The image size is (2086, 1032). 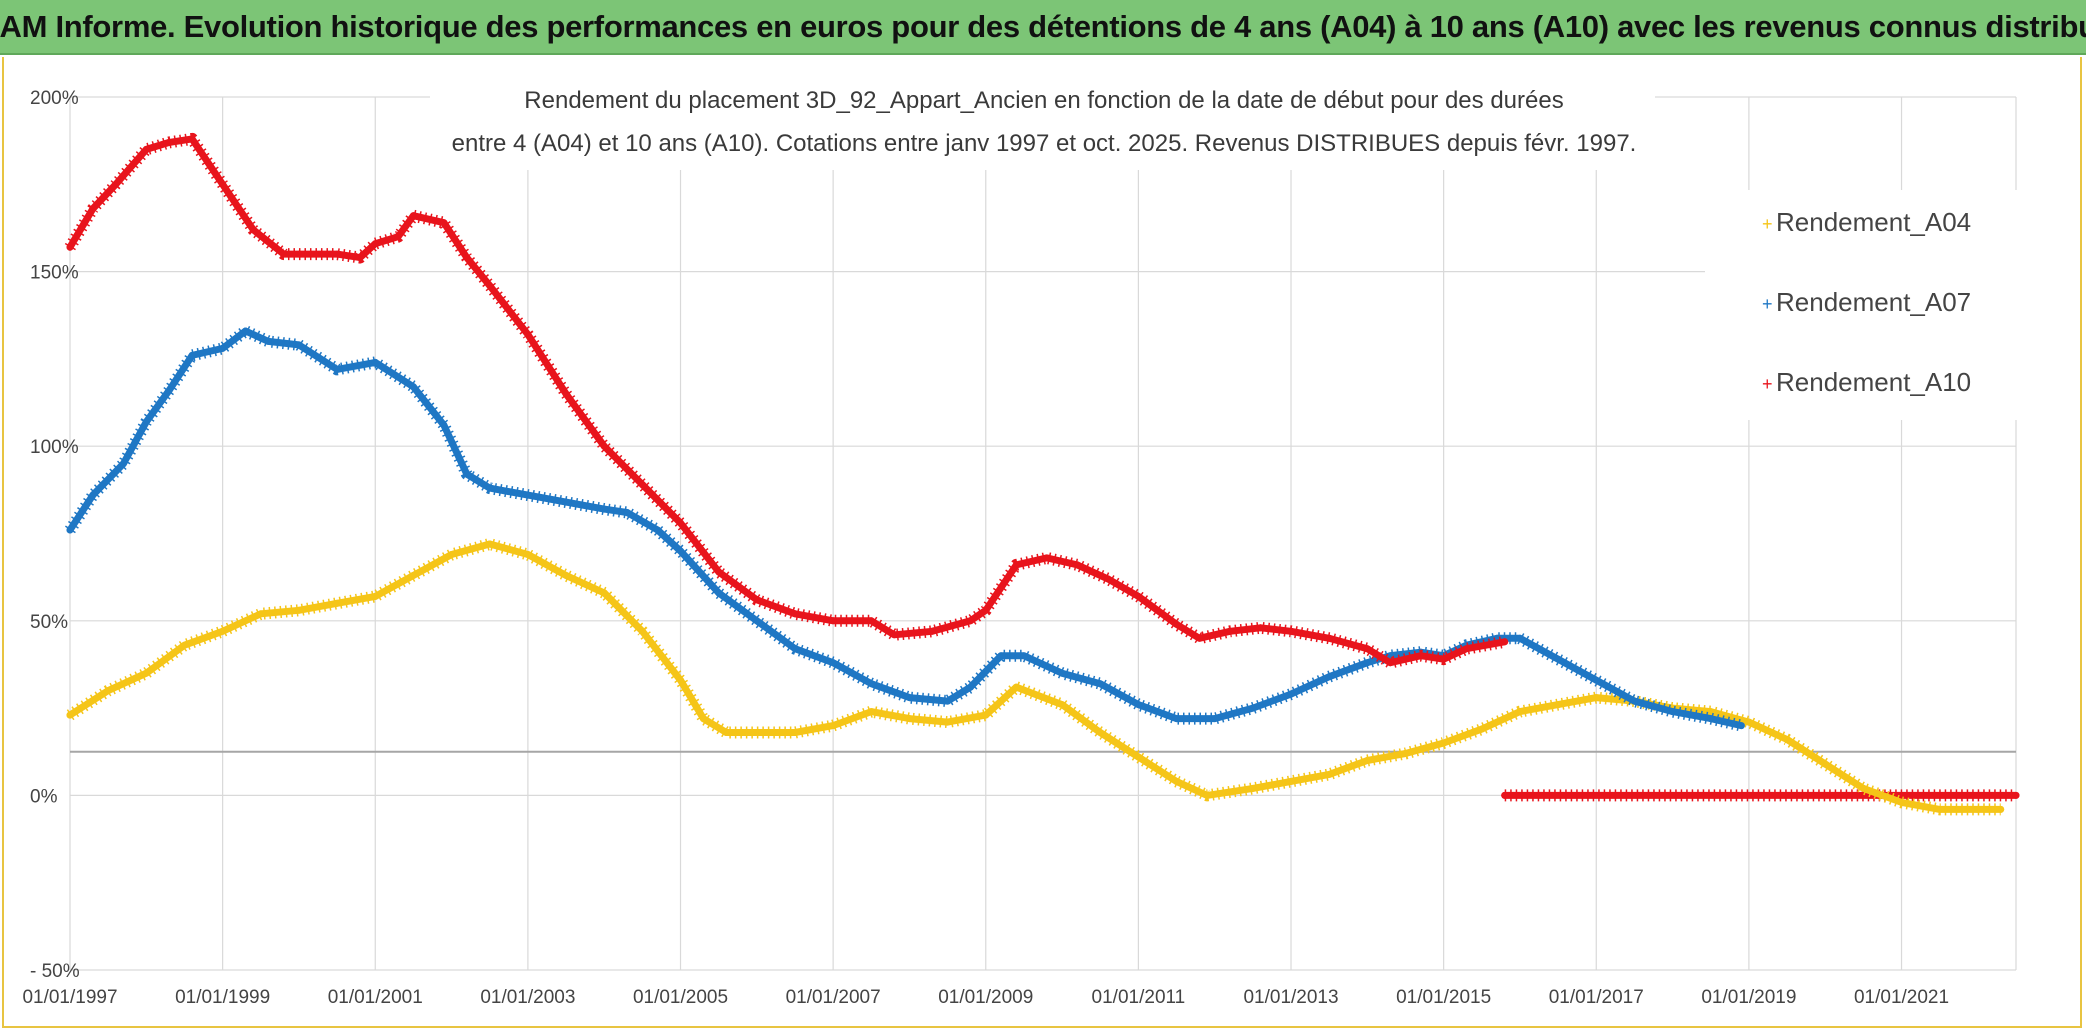 I want to click on x-tick-label: 01/01/2001, so click(x=375, y=997).